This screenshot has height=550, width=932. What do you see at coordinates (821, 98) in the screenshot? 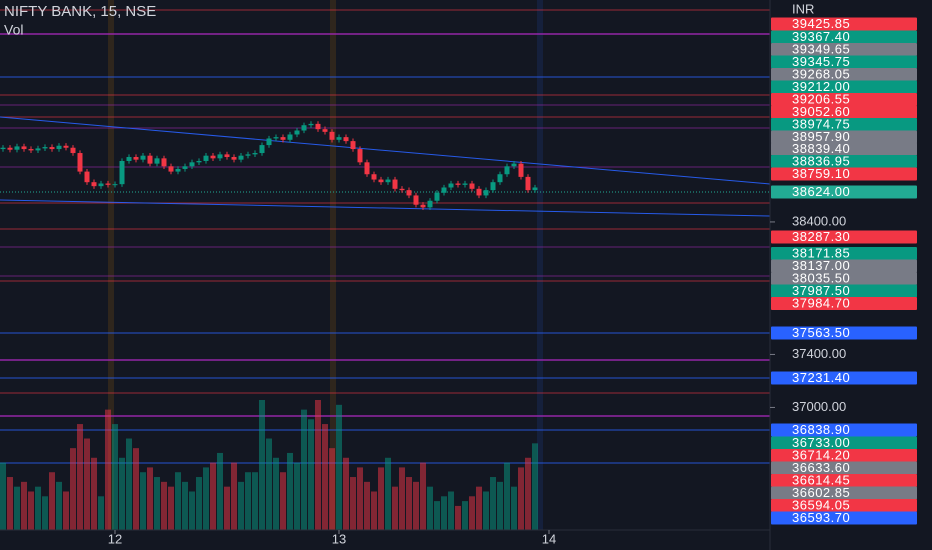
I see `price-tag-label: 39206.55` at bounding box center [821, 98].